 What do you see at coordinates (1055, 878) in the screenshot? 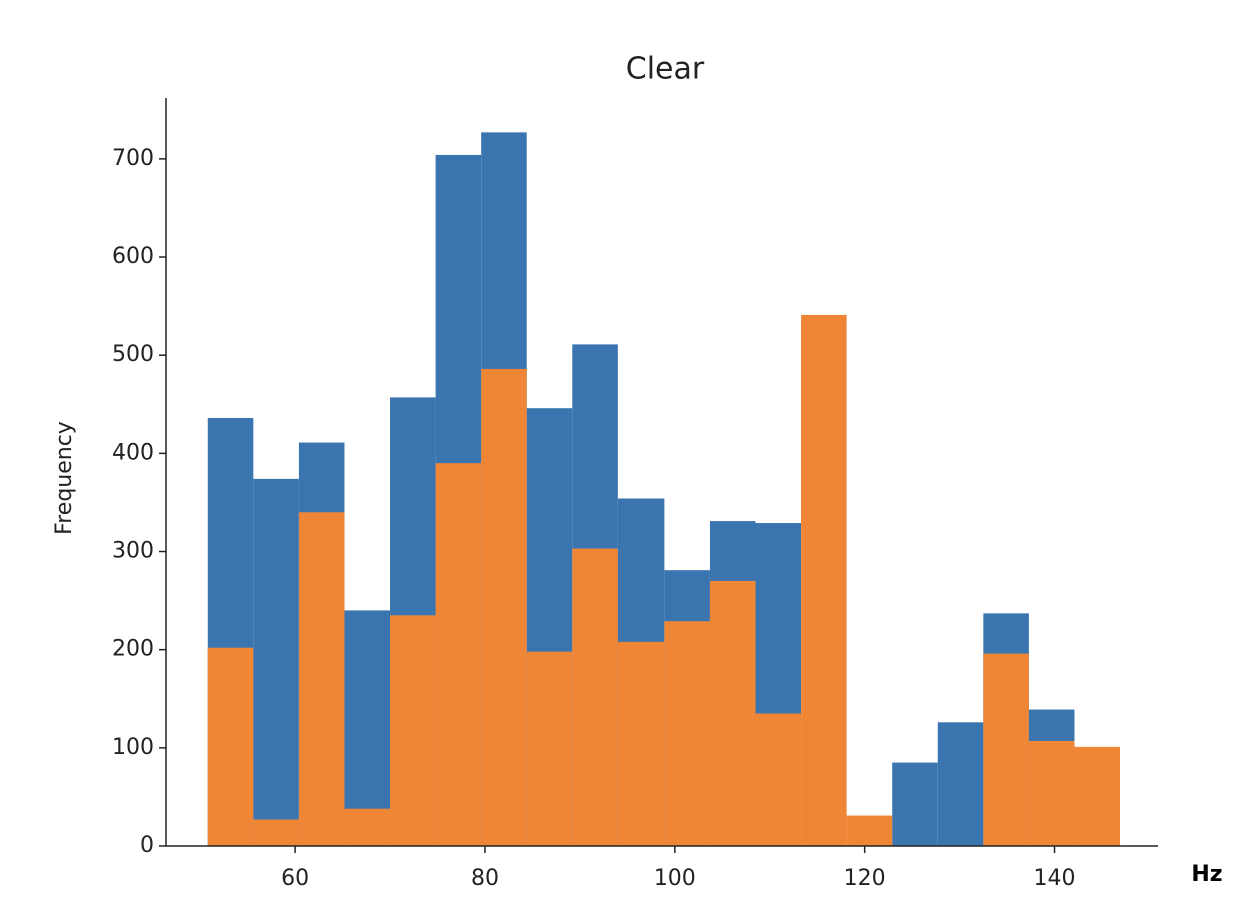
I see `x-tick-label: 140` at bounding box center [1055, 878].